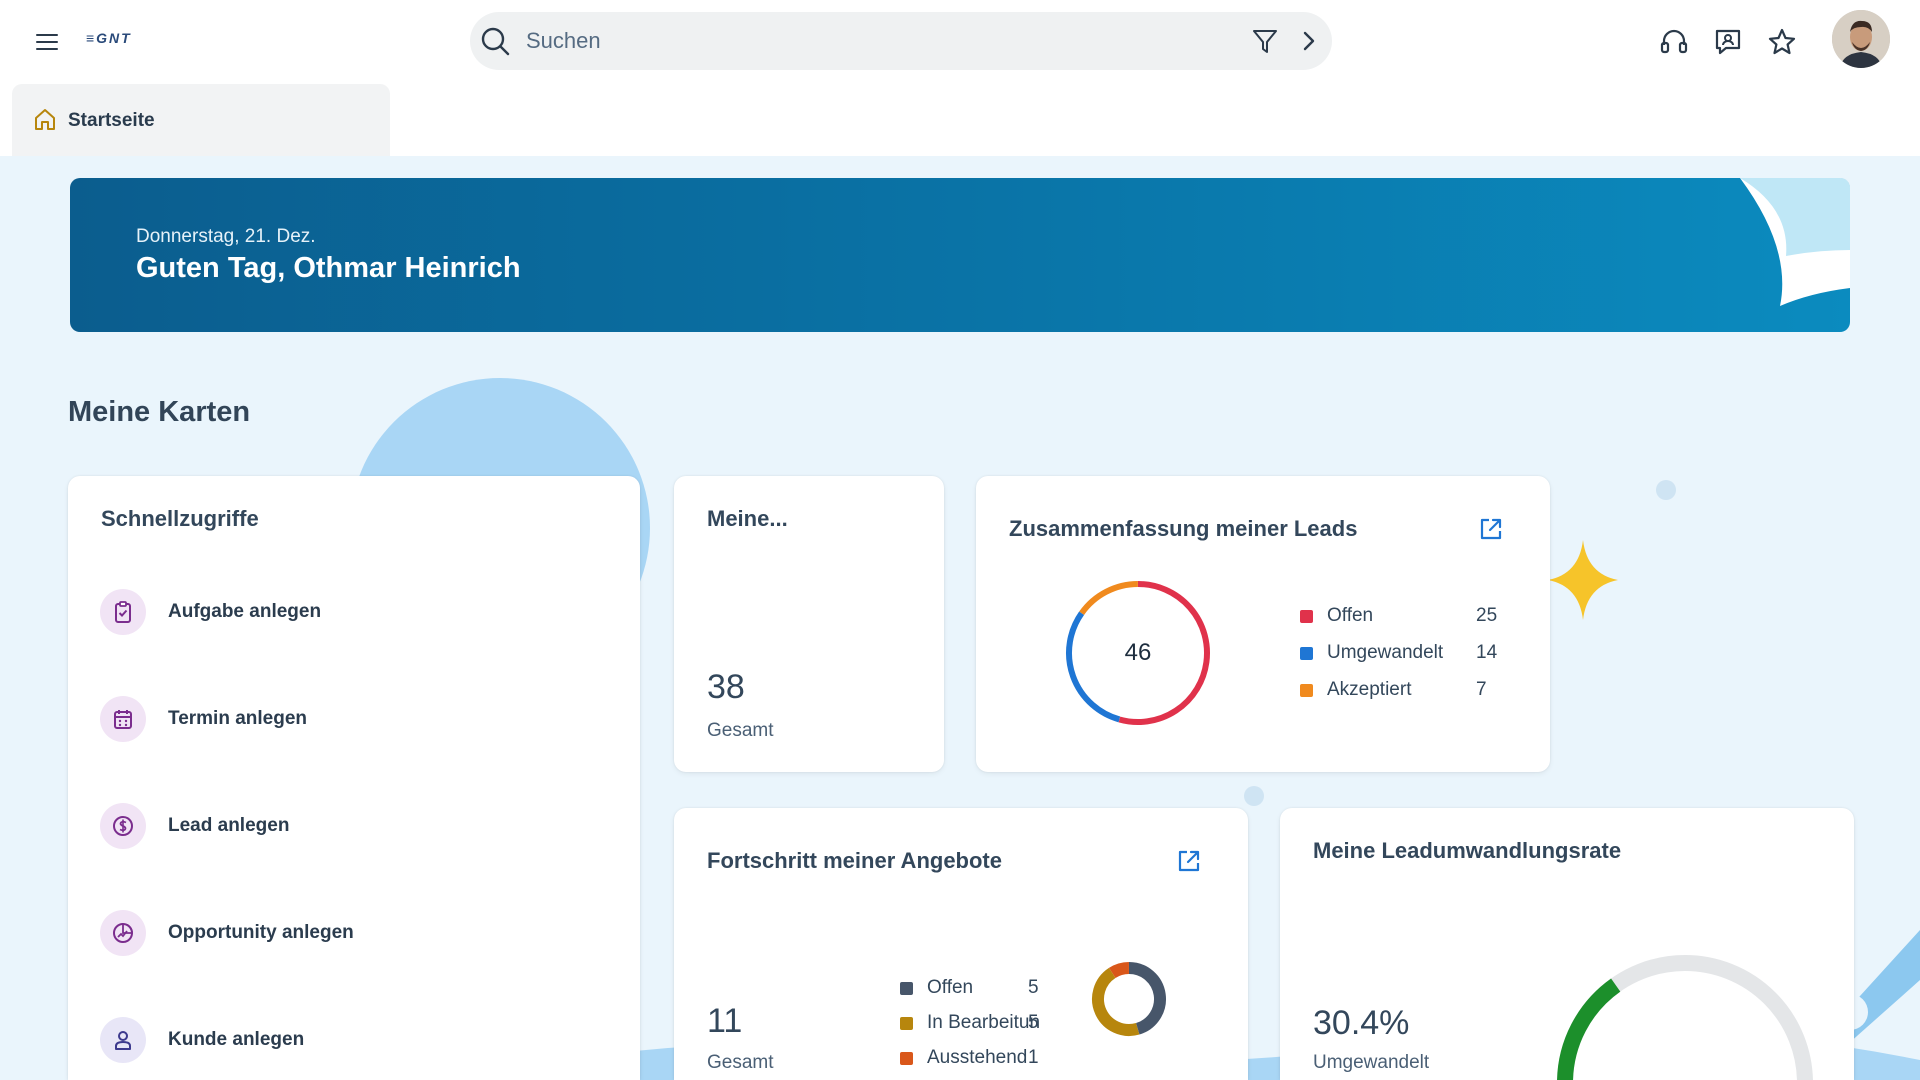  I want to click on create-task-button: Aufgabe anlegen, so click(210, 612).